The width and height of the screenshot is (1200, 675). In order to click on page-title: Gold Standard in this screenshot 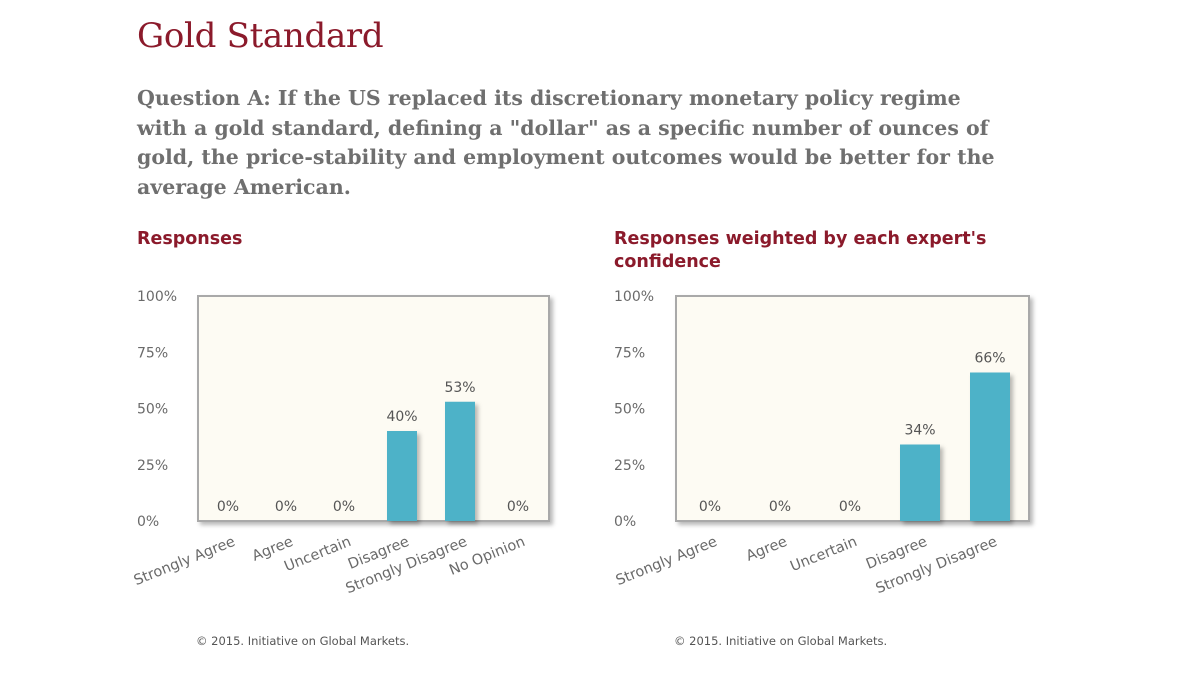, I will do `click(260, 36)`.